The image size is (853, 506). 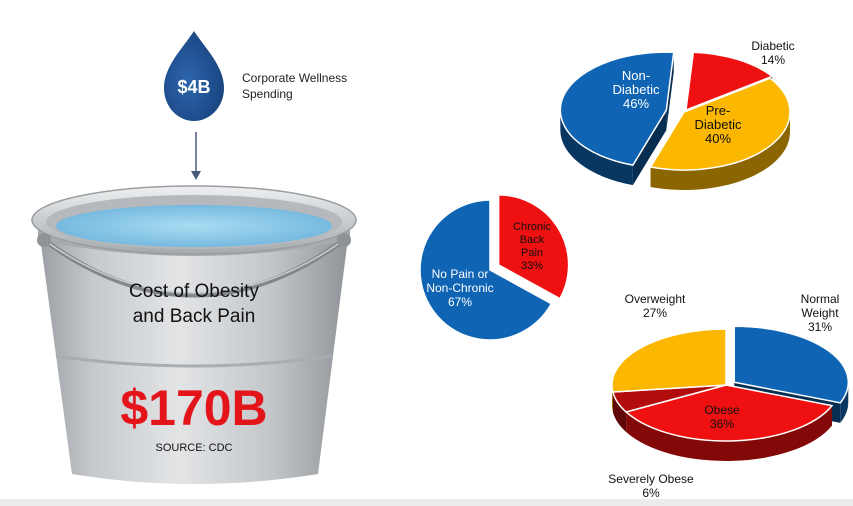 What do you see at coordinates (196, 156) in the screenshot?
I see `down-arrow-icon` at bounding box center [196, 156].